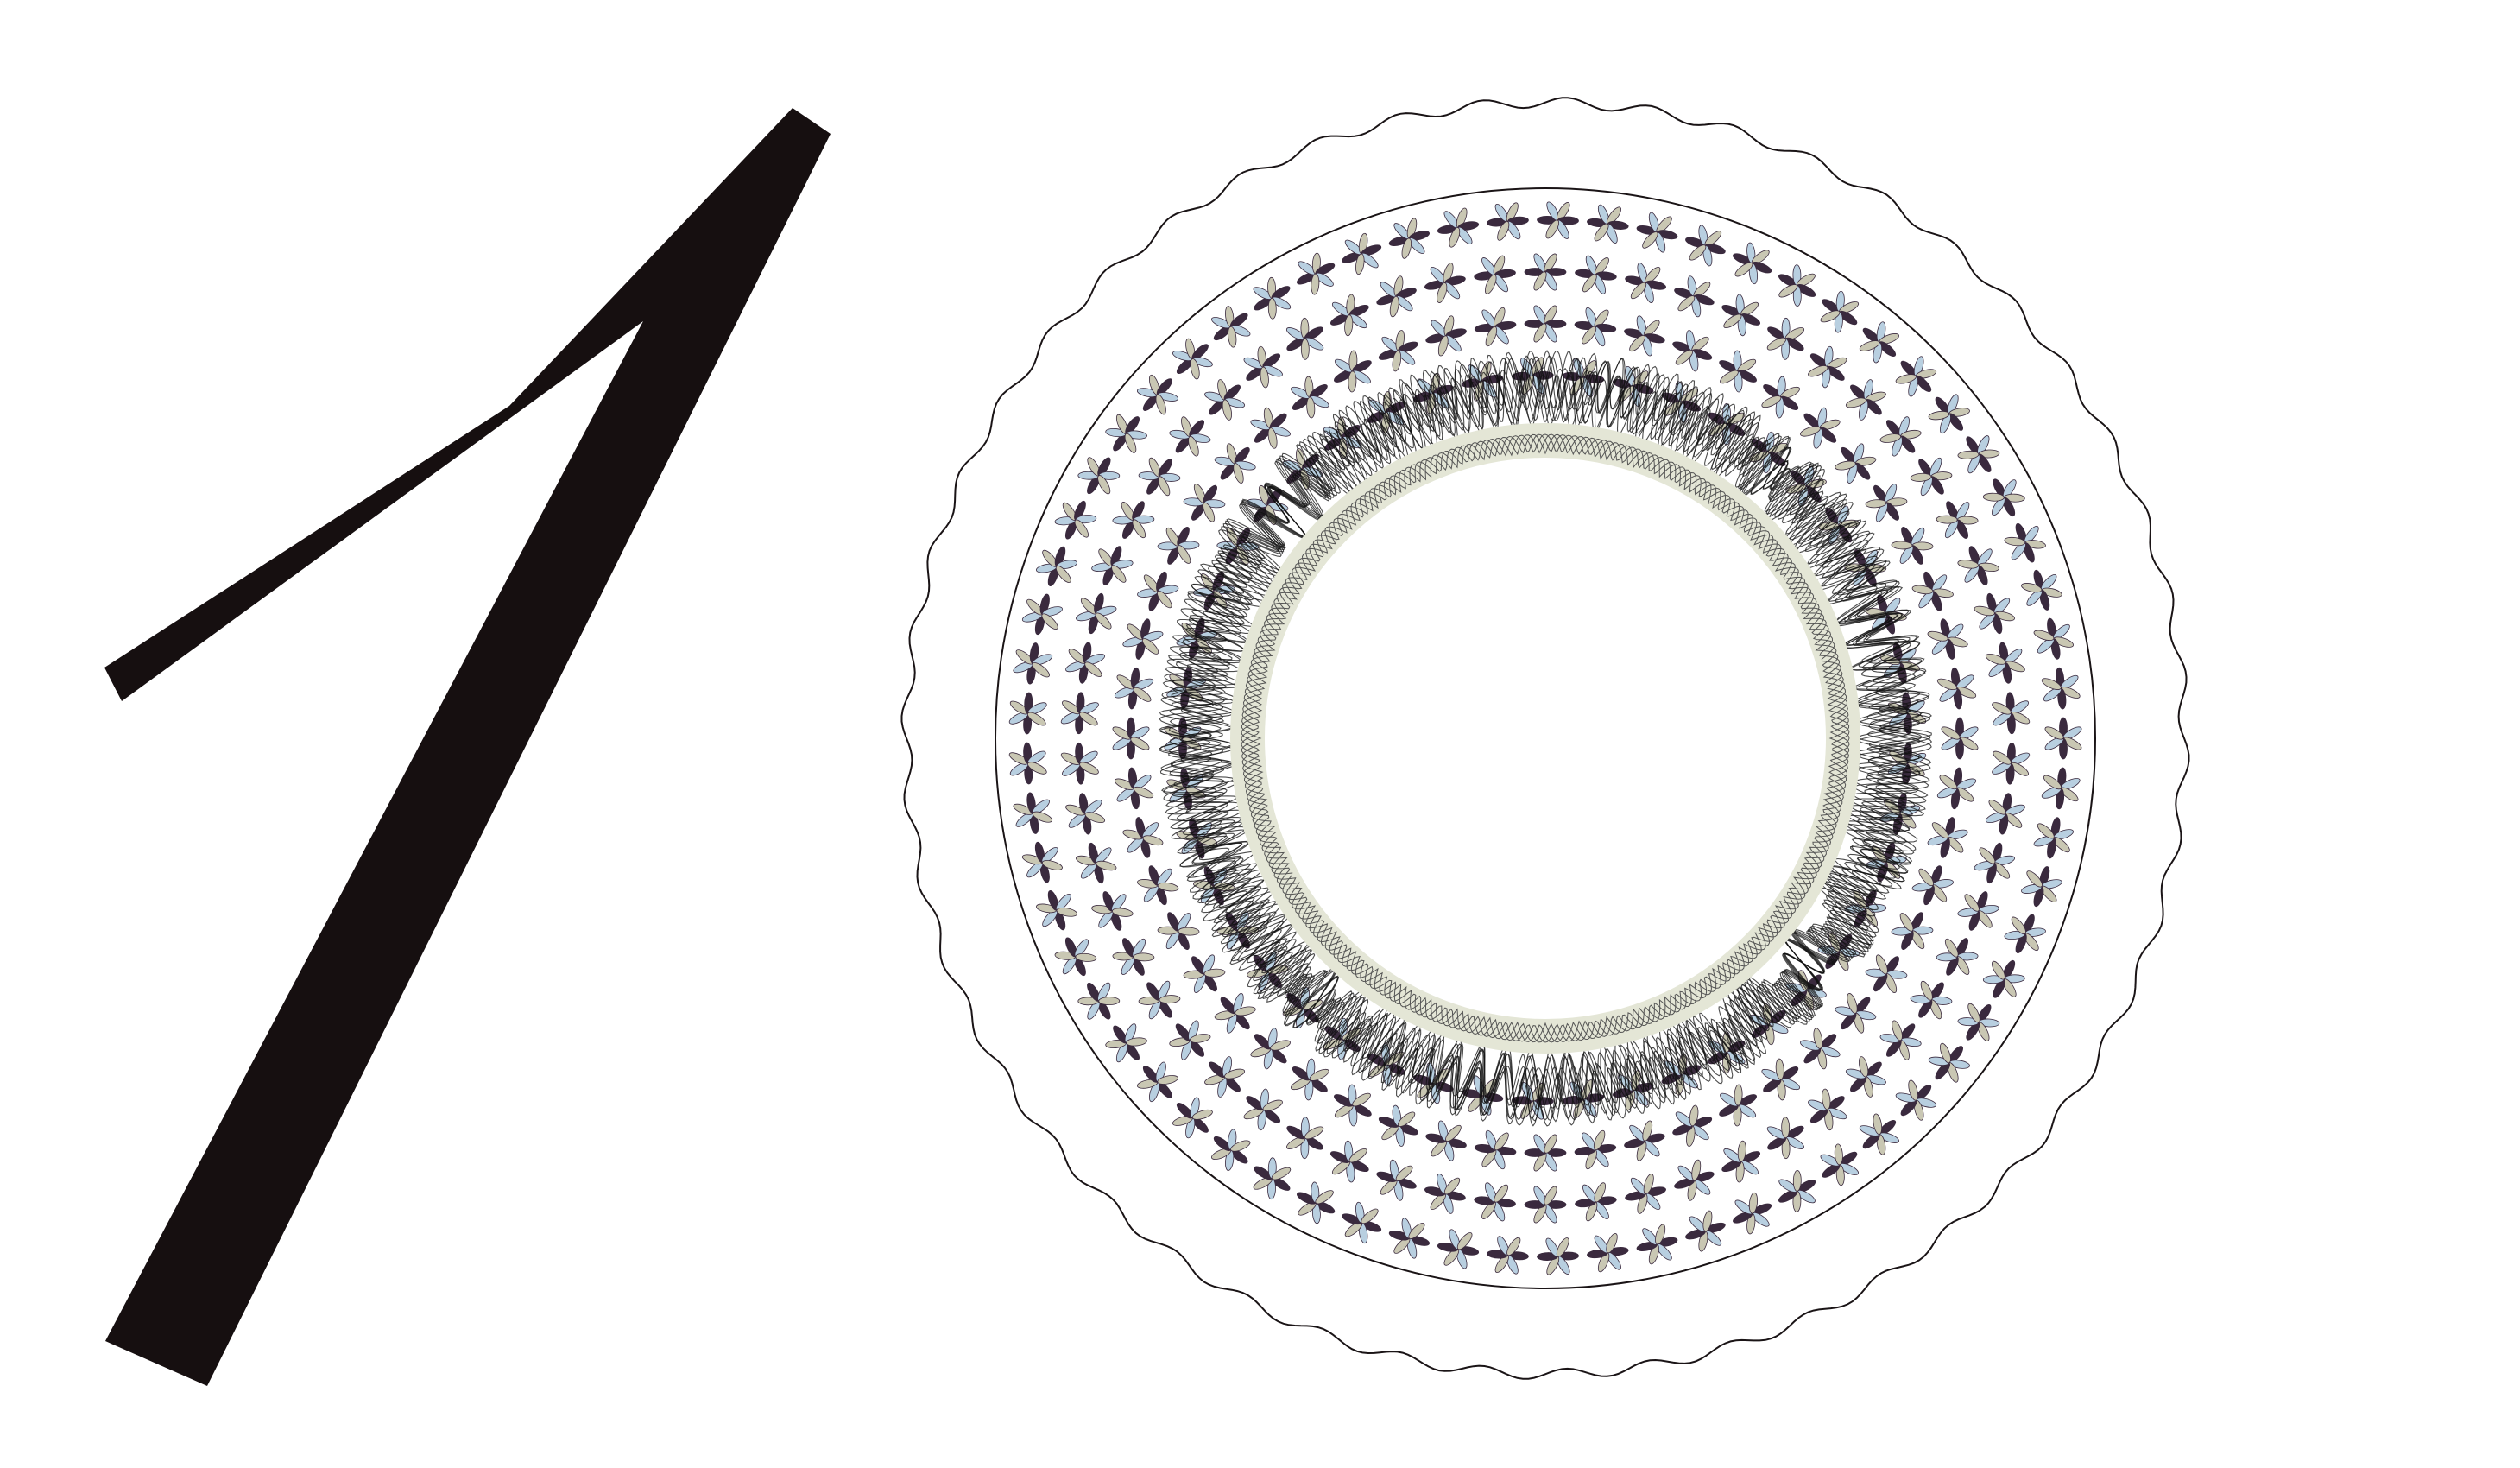  I want to click on inner-band-fill, so click(1545, 738).